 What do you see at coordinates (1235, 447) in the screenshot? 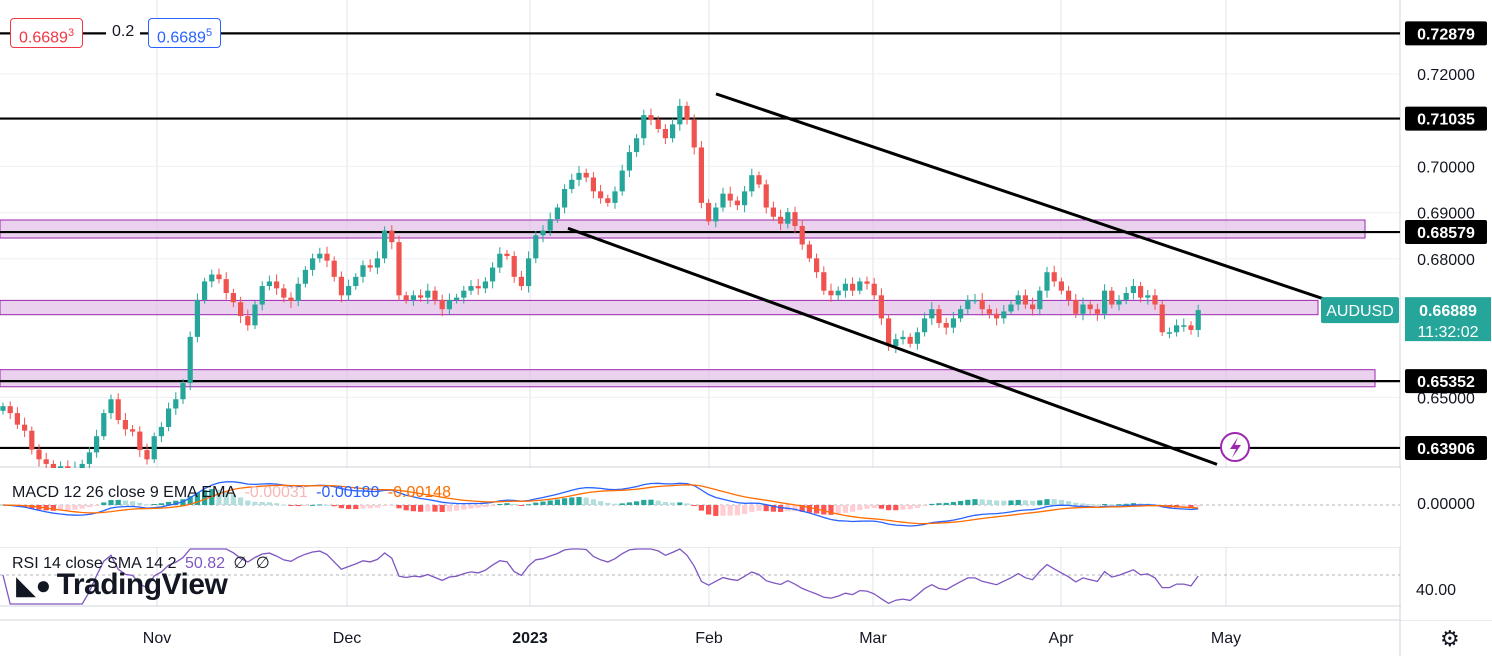
I see `lightning-icon` at bounding box center [1235, 447].